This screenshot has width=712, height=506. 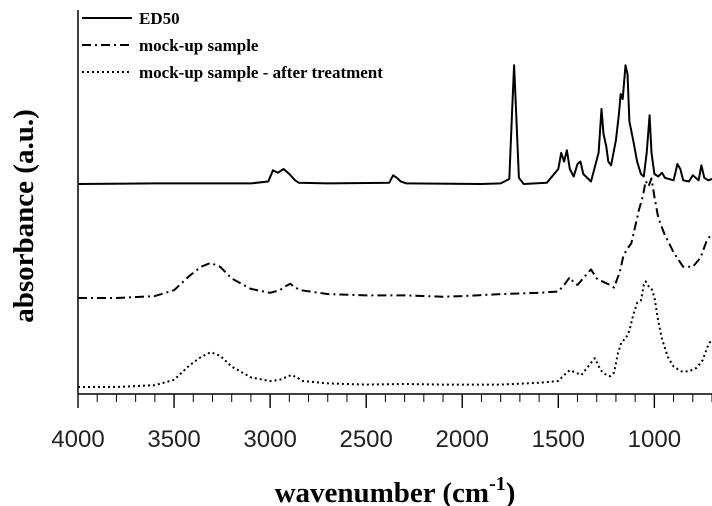 I want to click on legend-label-1: ED50, so click(x=159, y=18).